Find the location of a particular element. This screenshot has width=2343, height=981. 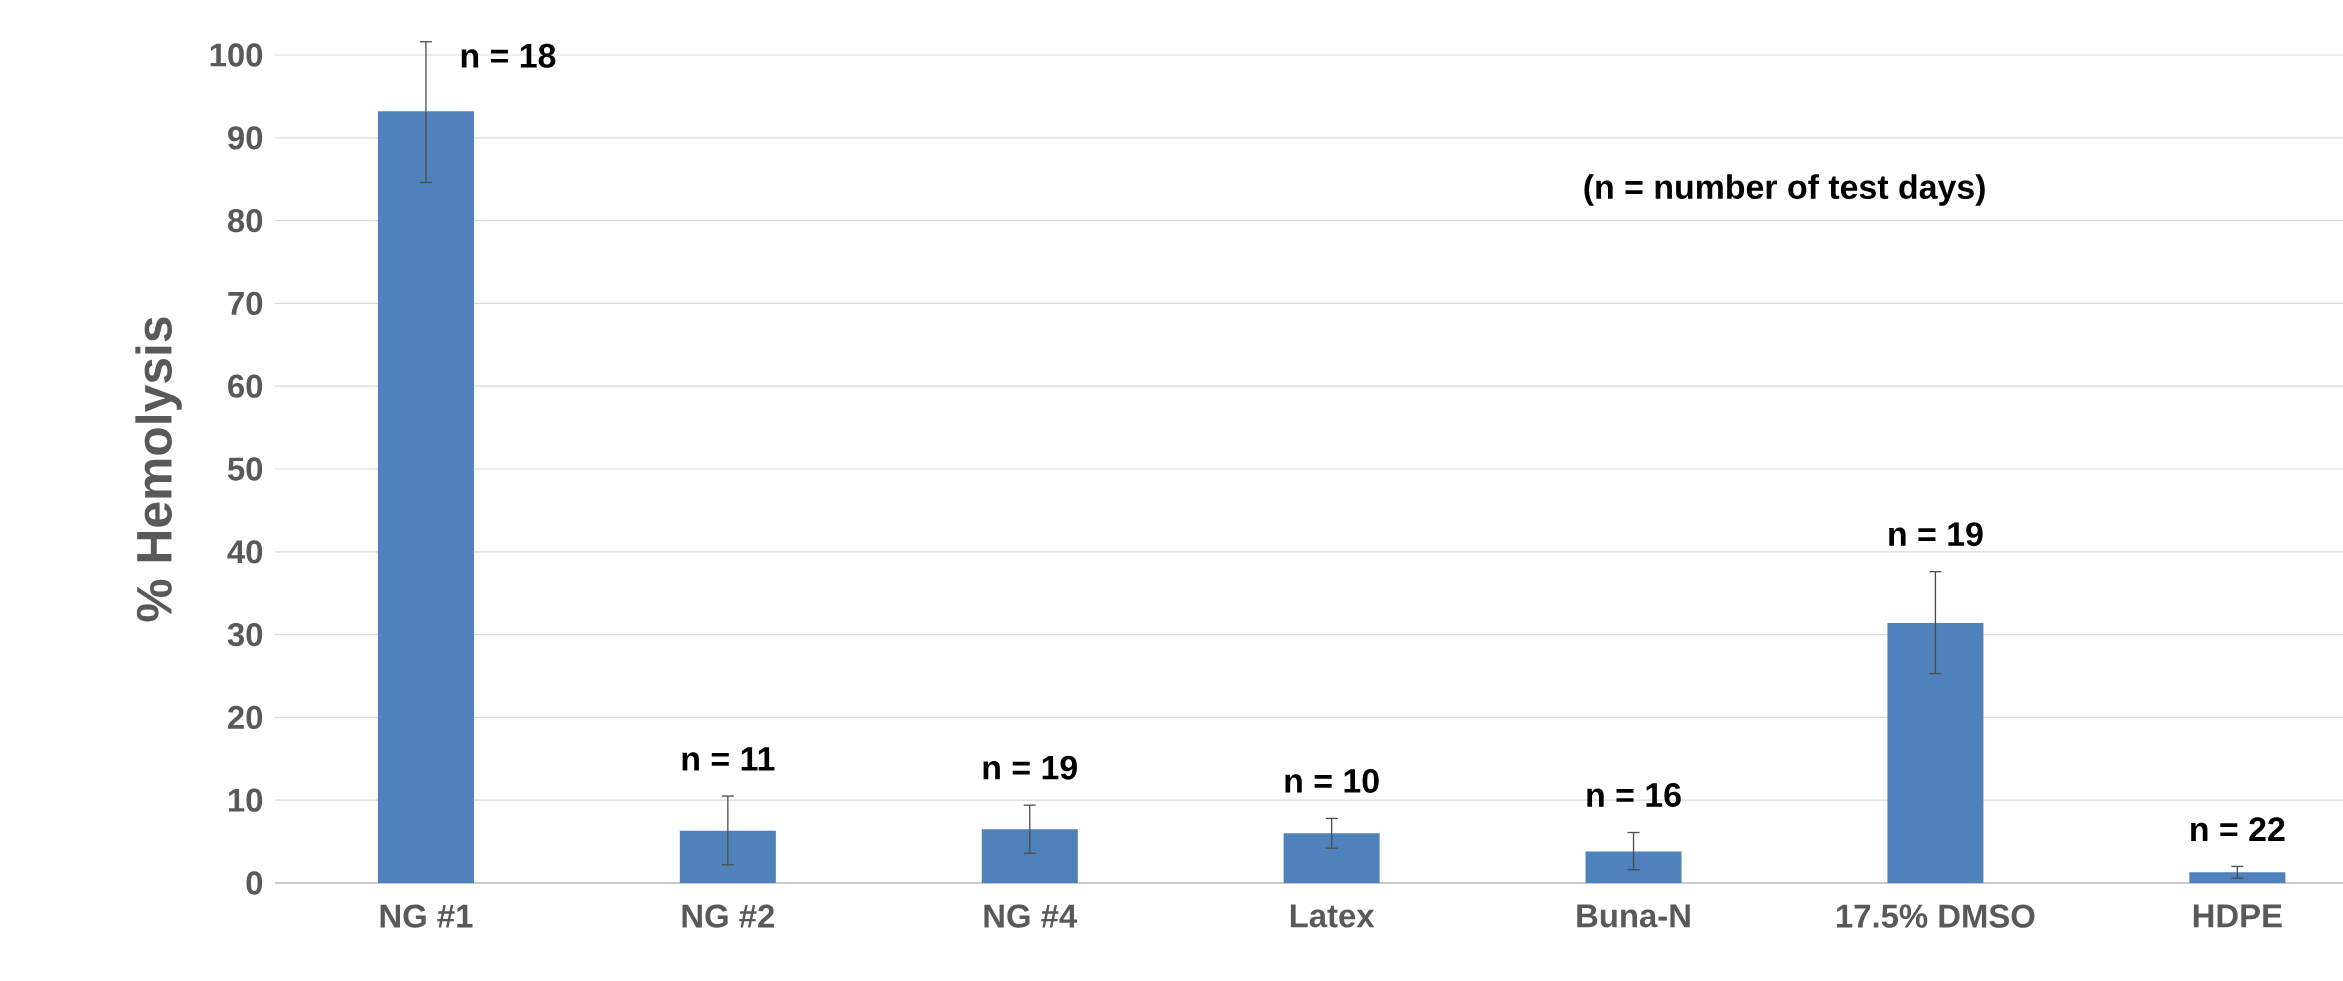

x-tick-label: NG #2 is located at coordinates (728, 916).